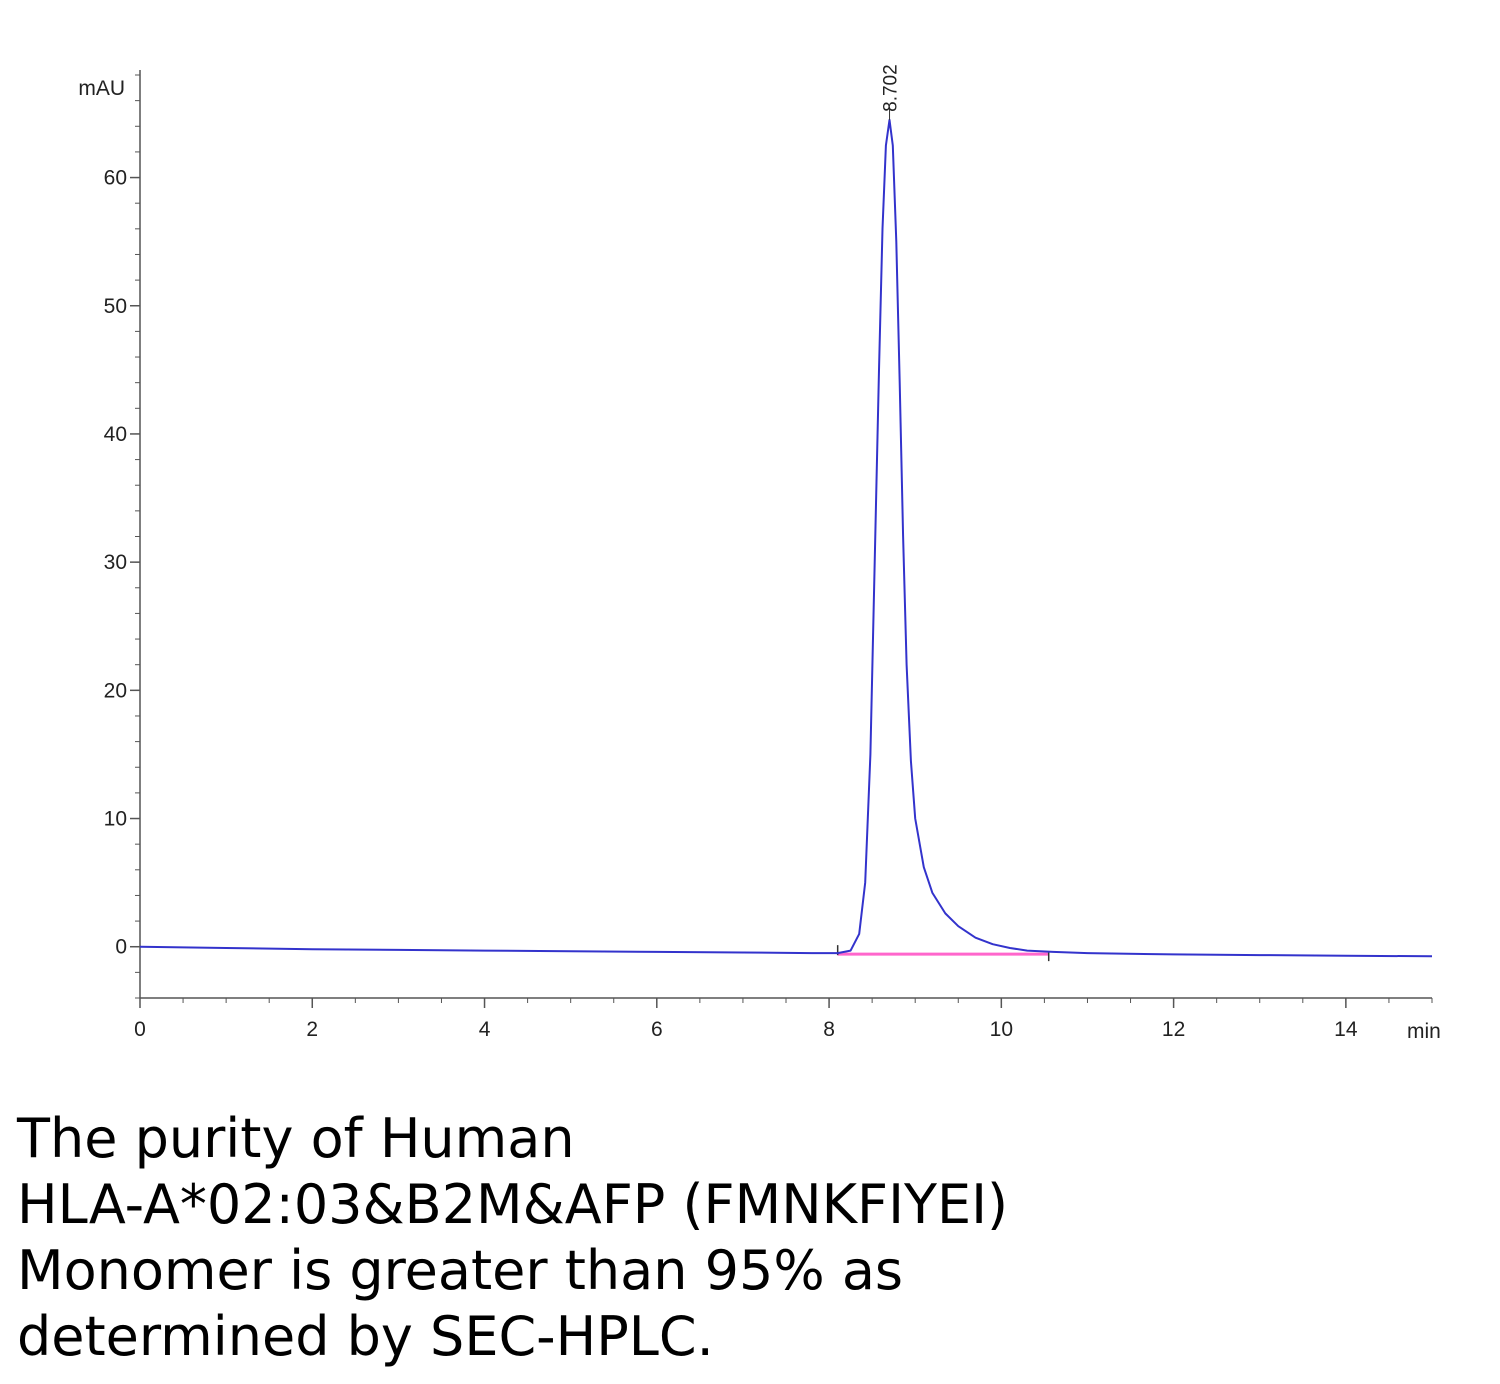 The image size is (1500, 1384). Describe the element at coordinates (296, 1138) in the screenshot. I see `caption-line-1: The purity of Human` at that location.